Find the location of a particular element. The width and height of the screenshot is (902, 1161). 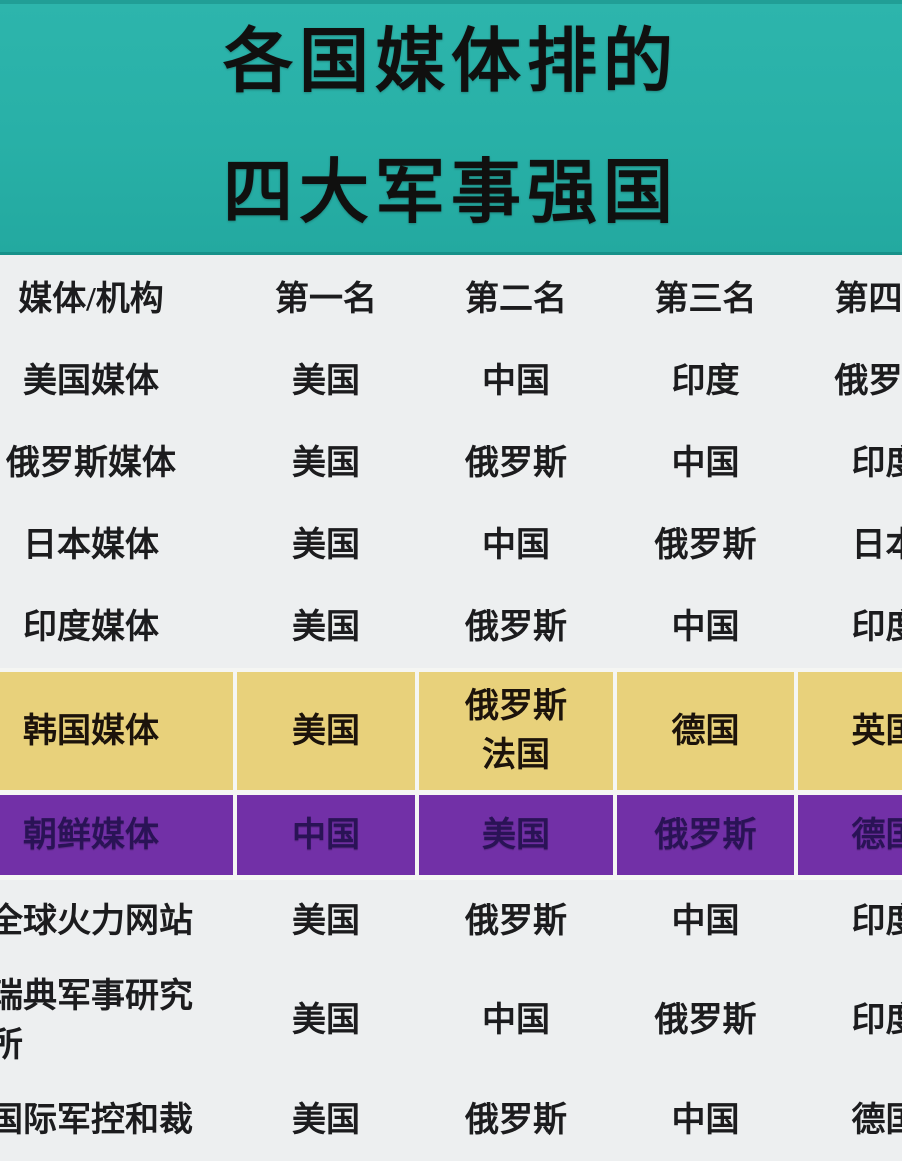

media-name-label: 朝鲜媒体 is located at coordinates (91, 835).